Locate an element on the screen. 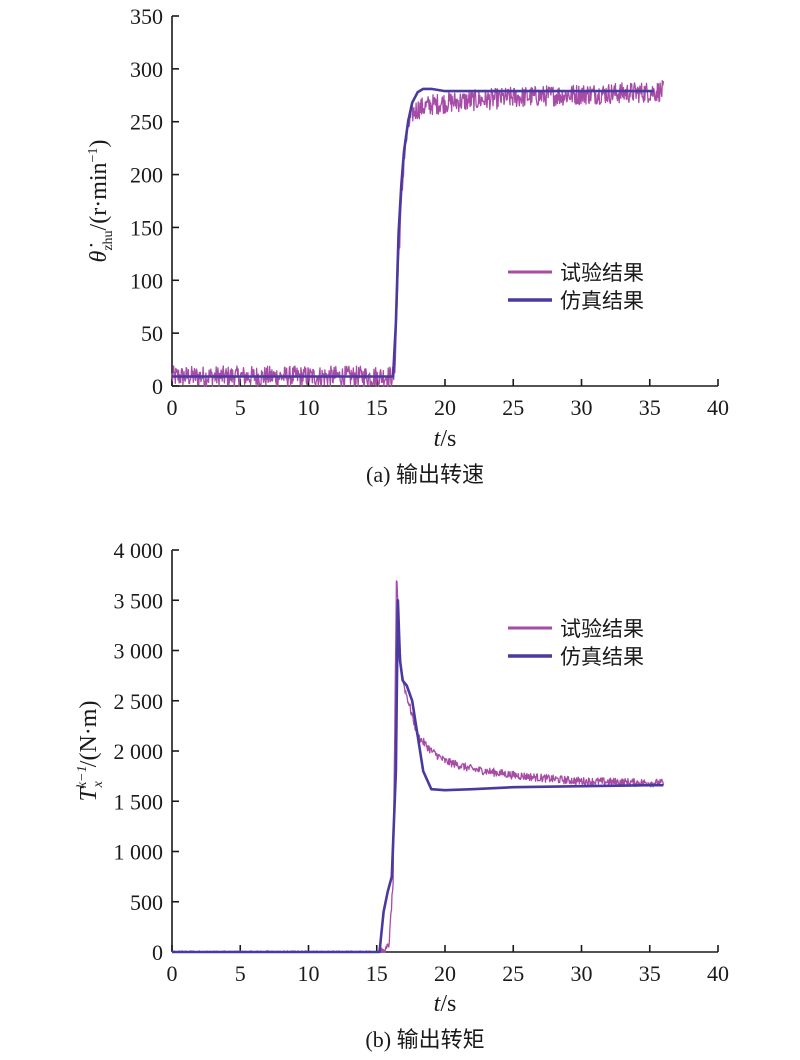 The height and width of the screenshot is (1060, 800). chart-caption: (a) 输出转速 is located at coordinates (425, 474).